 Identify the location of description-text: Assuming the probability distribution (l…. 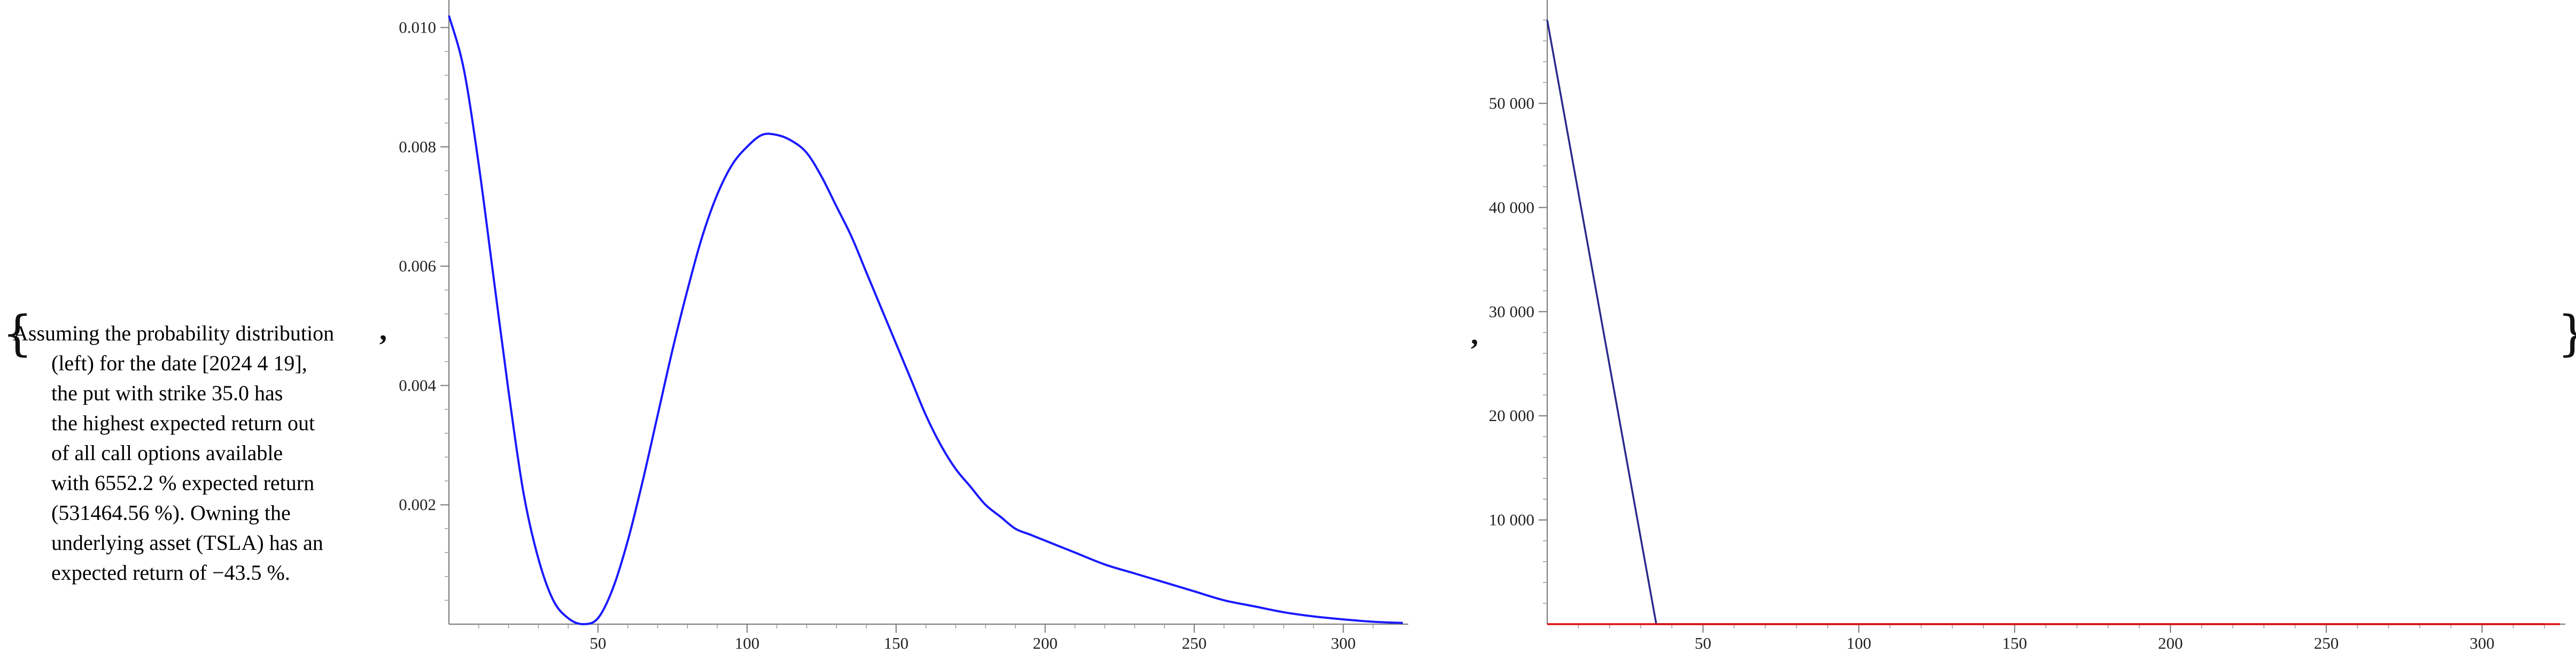
(200, 453).